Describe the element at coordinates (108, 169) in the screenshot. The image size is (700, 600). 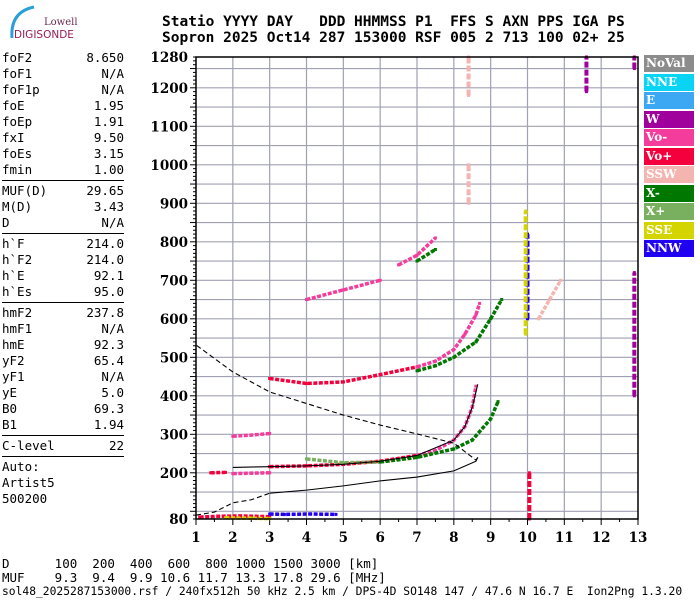
I see `param-value: 1.00` at that location.